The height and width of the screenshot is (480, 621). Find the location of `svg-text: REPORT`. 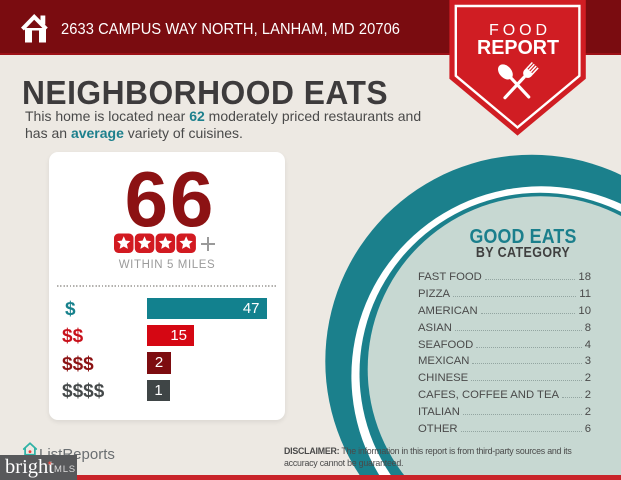

svg-text: REPORT is located at coordinates (518, 48).